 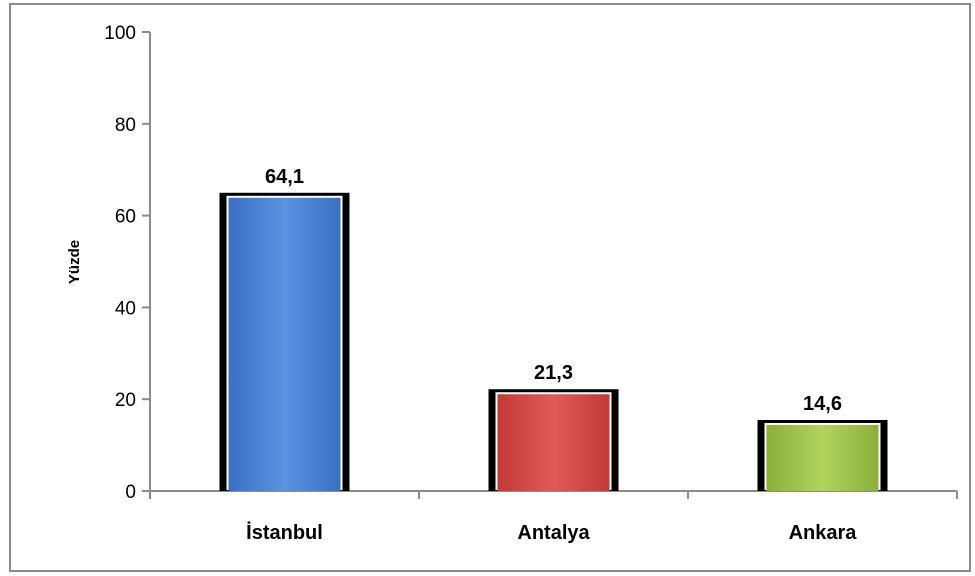 I want to click on y-tick-label: 40, so click(x=125, y=308).